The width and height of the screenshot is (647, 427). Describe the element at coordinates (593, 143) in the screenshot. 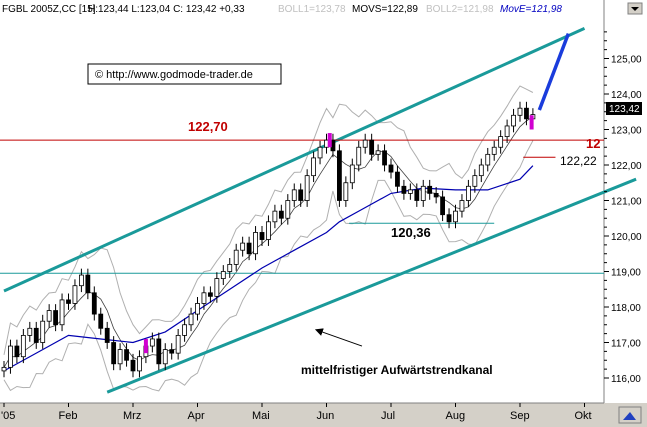

I see `resistance-label-right: 12` at that location.